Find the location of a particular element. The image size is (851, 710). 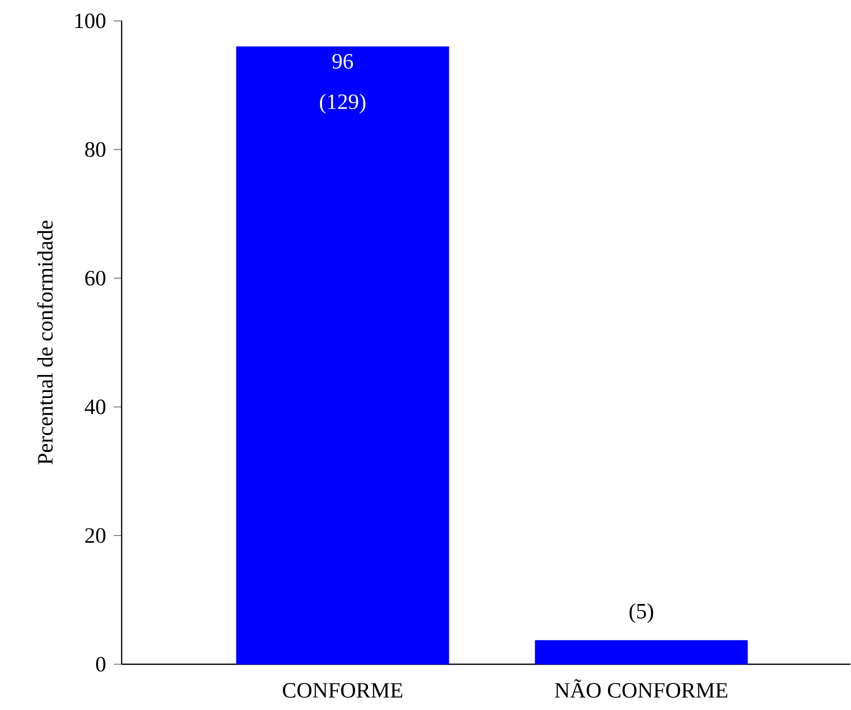

y-tick-label: 40 is located at coordinates (95, 407).